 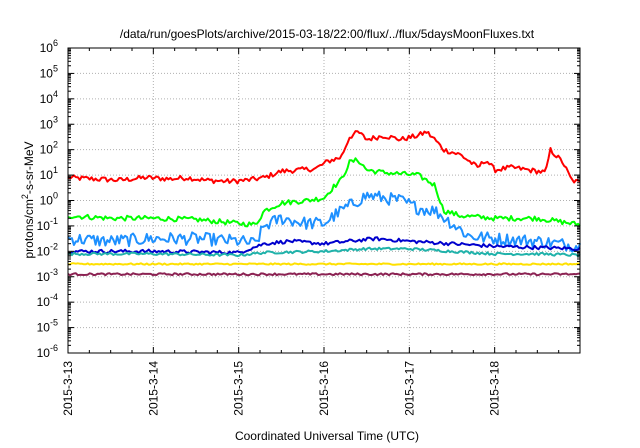 I want to click on y-tick-label: 10², so click(x=49, y=148).